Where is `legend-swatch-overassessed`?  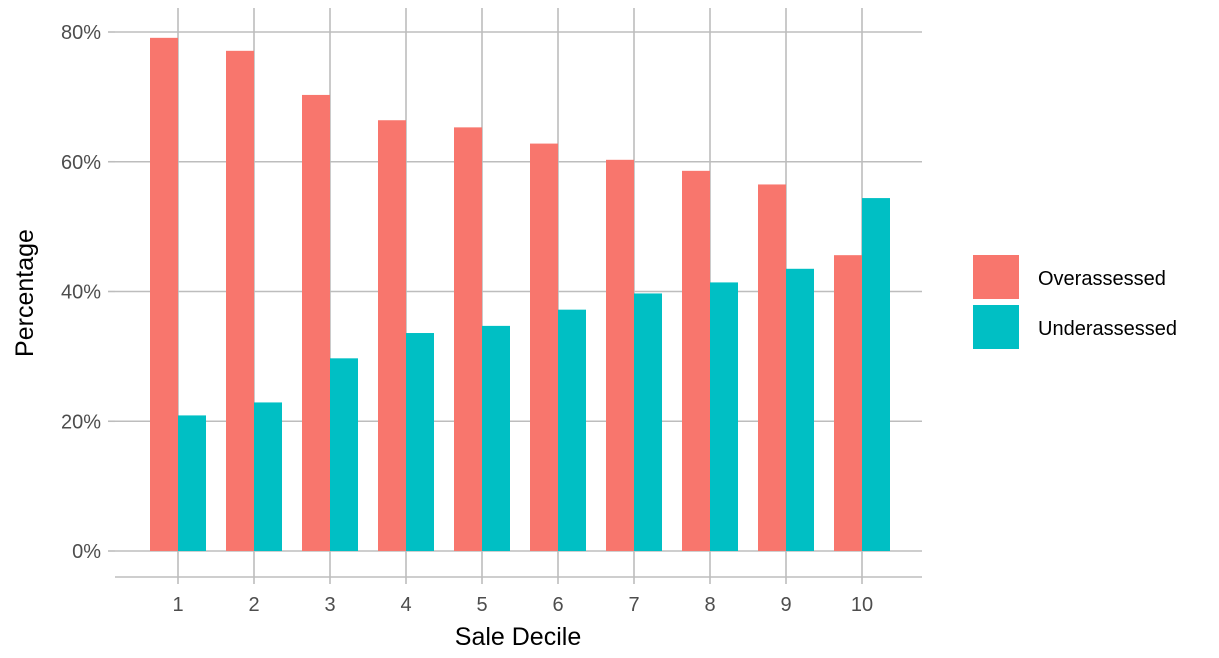
legend-swatch-overassessed is located at coordinates (996, 277).